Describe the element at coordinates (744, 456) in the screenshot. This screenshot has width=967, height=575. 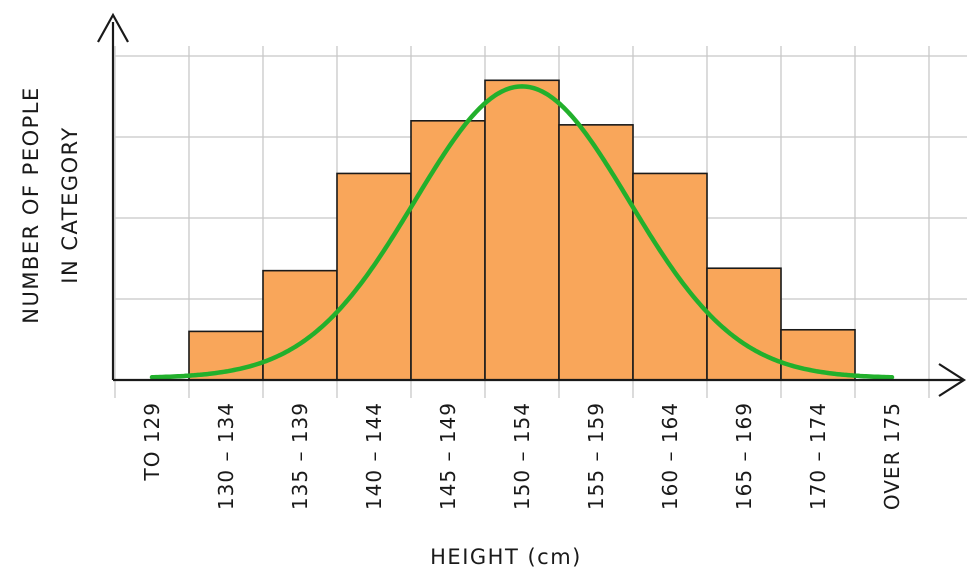
I see `x-tick-label: 165 – 169` at that location.